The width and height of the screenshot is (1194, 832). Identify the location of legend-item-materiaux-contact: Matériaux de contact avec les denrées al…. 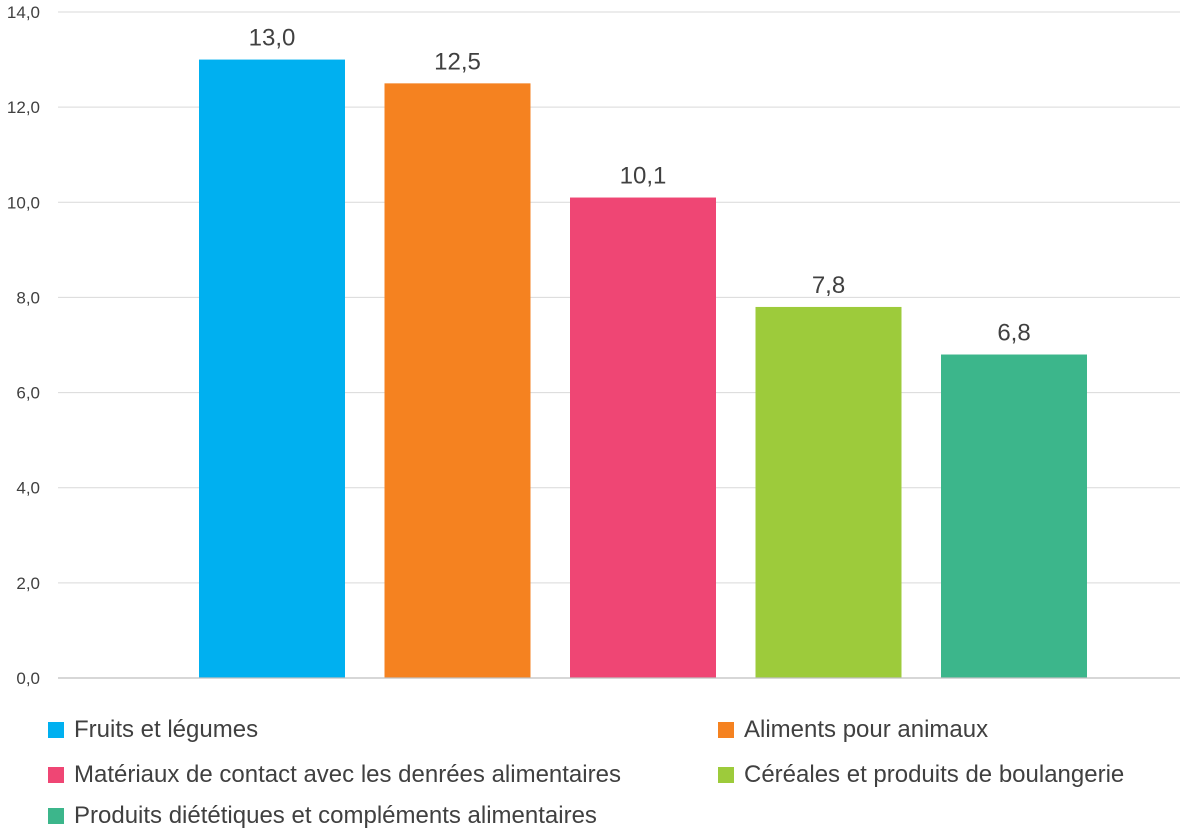
(334, 775).